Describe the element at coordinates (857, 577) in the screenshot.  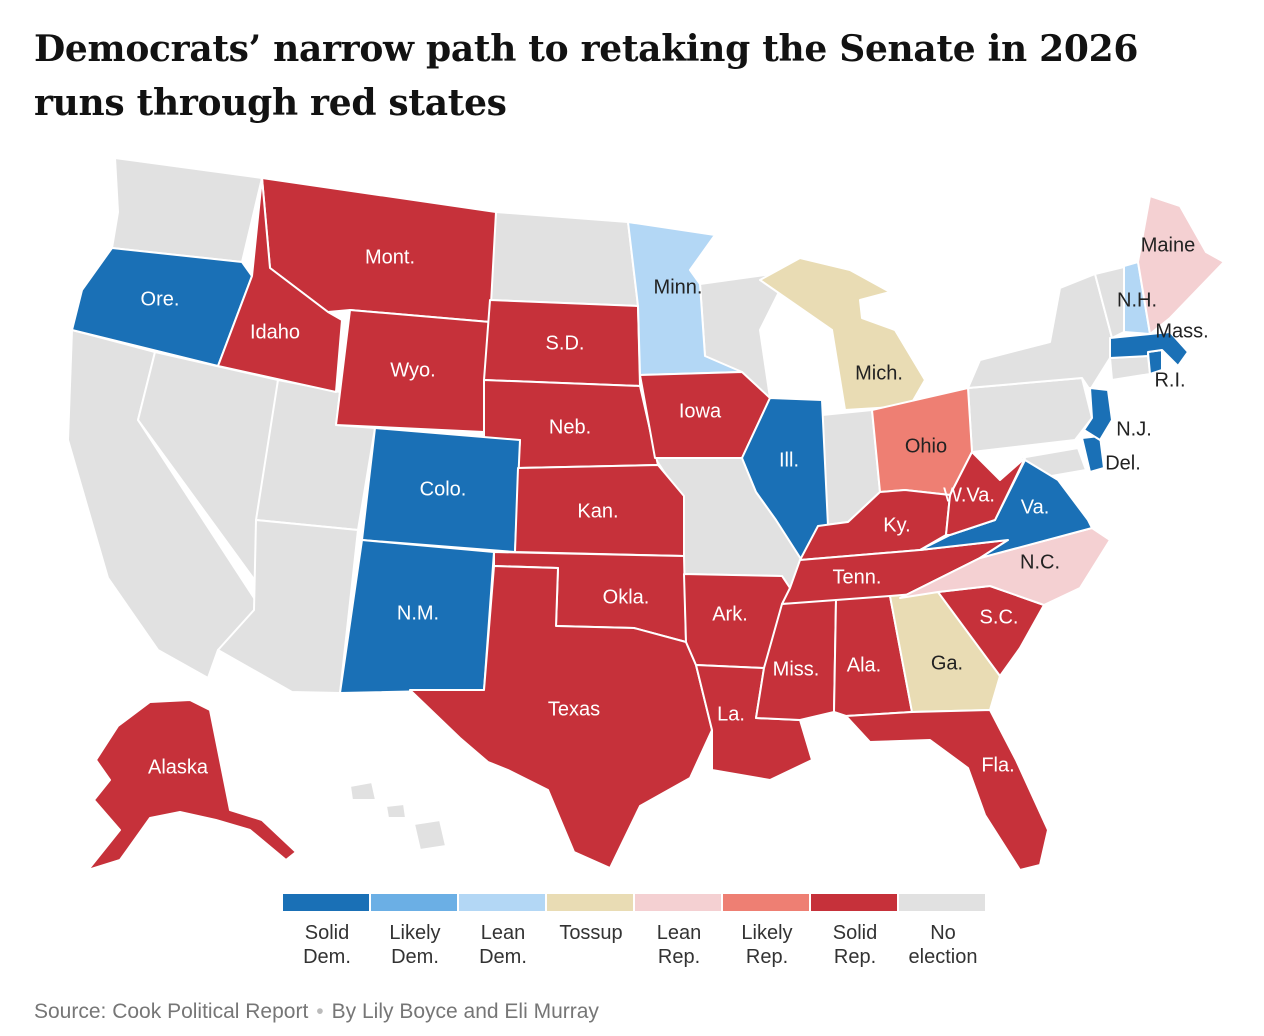
I see `label-tenn: Tenn.` at that location.